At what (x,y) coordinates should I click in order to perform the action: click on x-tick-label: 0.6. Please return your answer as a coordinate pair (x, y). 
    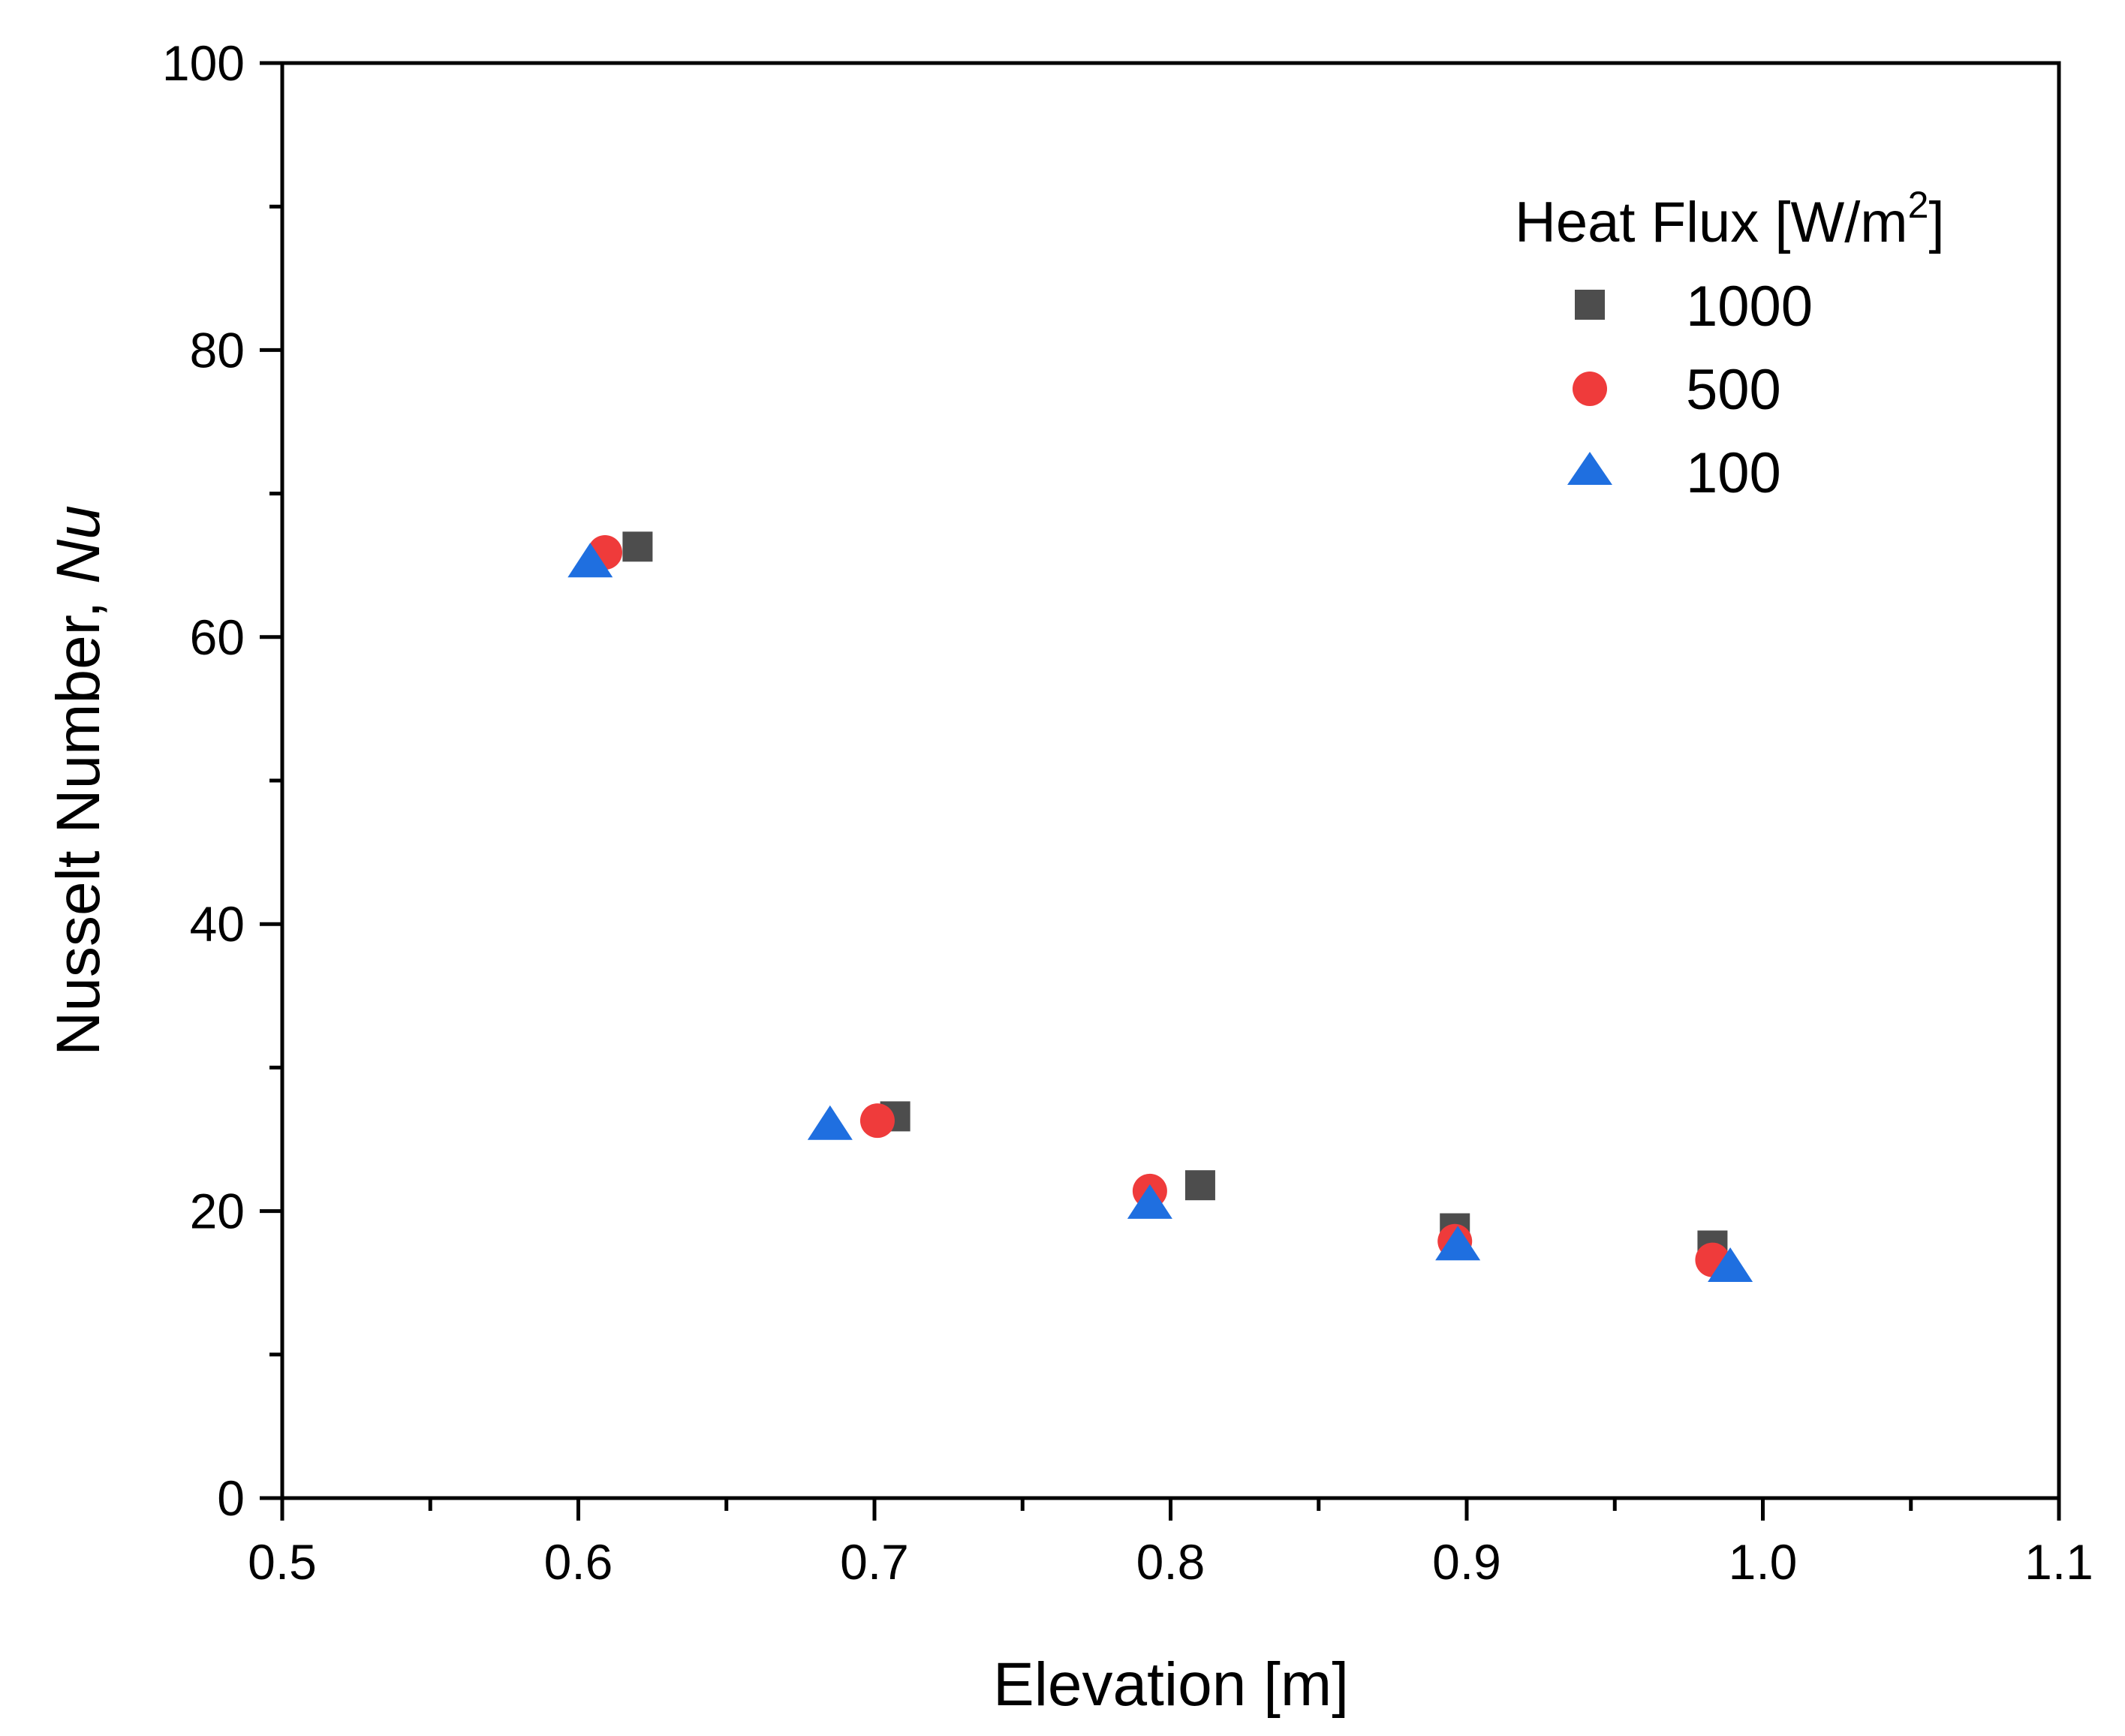
    Looking at the image, I should click on (578, 1562).